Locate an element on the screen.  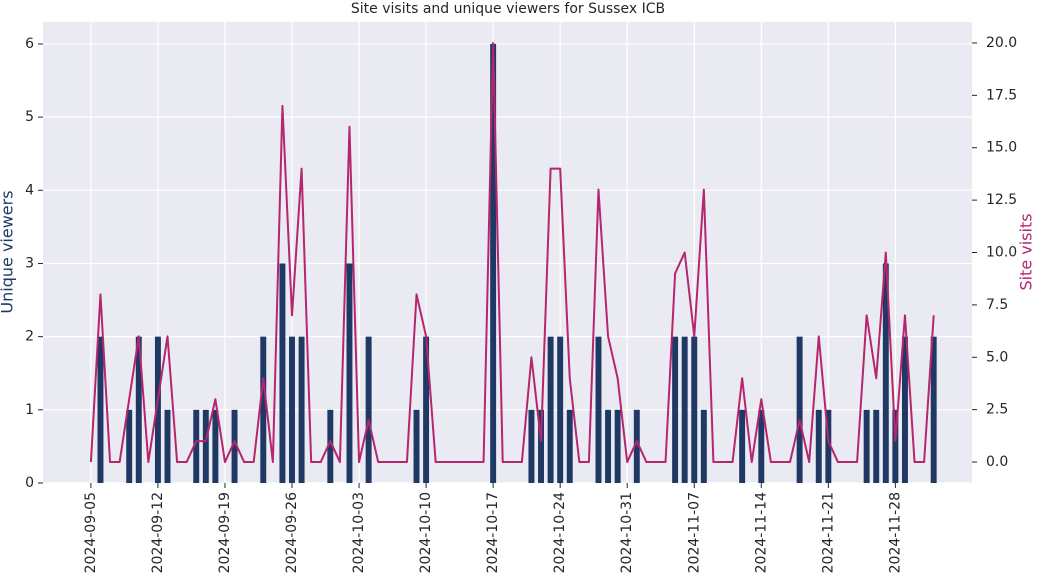
y-tick-label: 3 is located at coordinates (29, 263).